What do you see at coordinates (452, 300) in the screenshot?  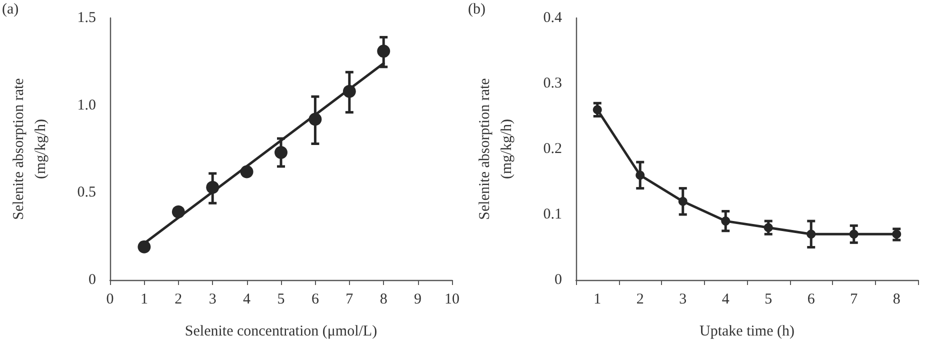 I see `x-tick-label: 10` at bounding box center [452, 300].